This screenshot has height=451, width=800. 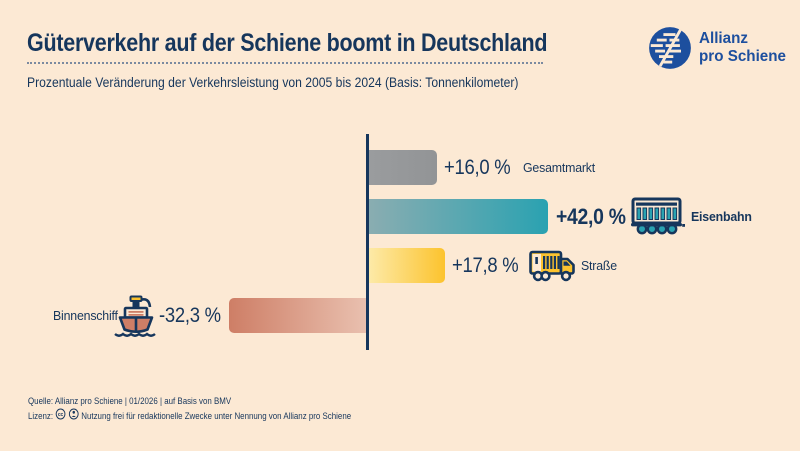 I want to click on category-label-strasse: Straße, so click(x=599, y=265).